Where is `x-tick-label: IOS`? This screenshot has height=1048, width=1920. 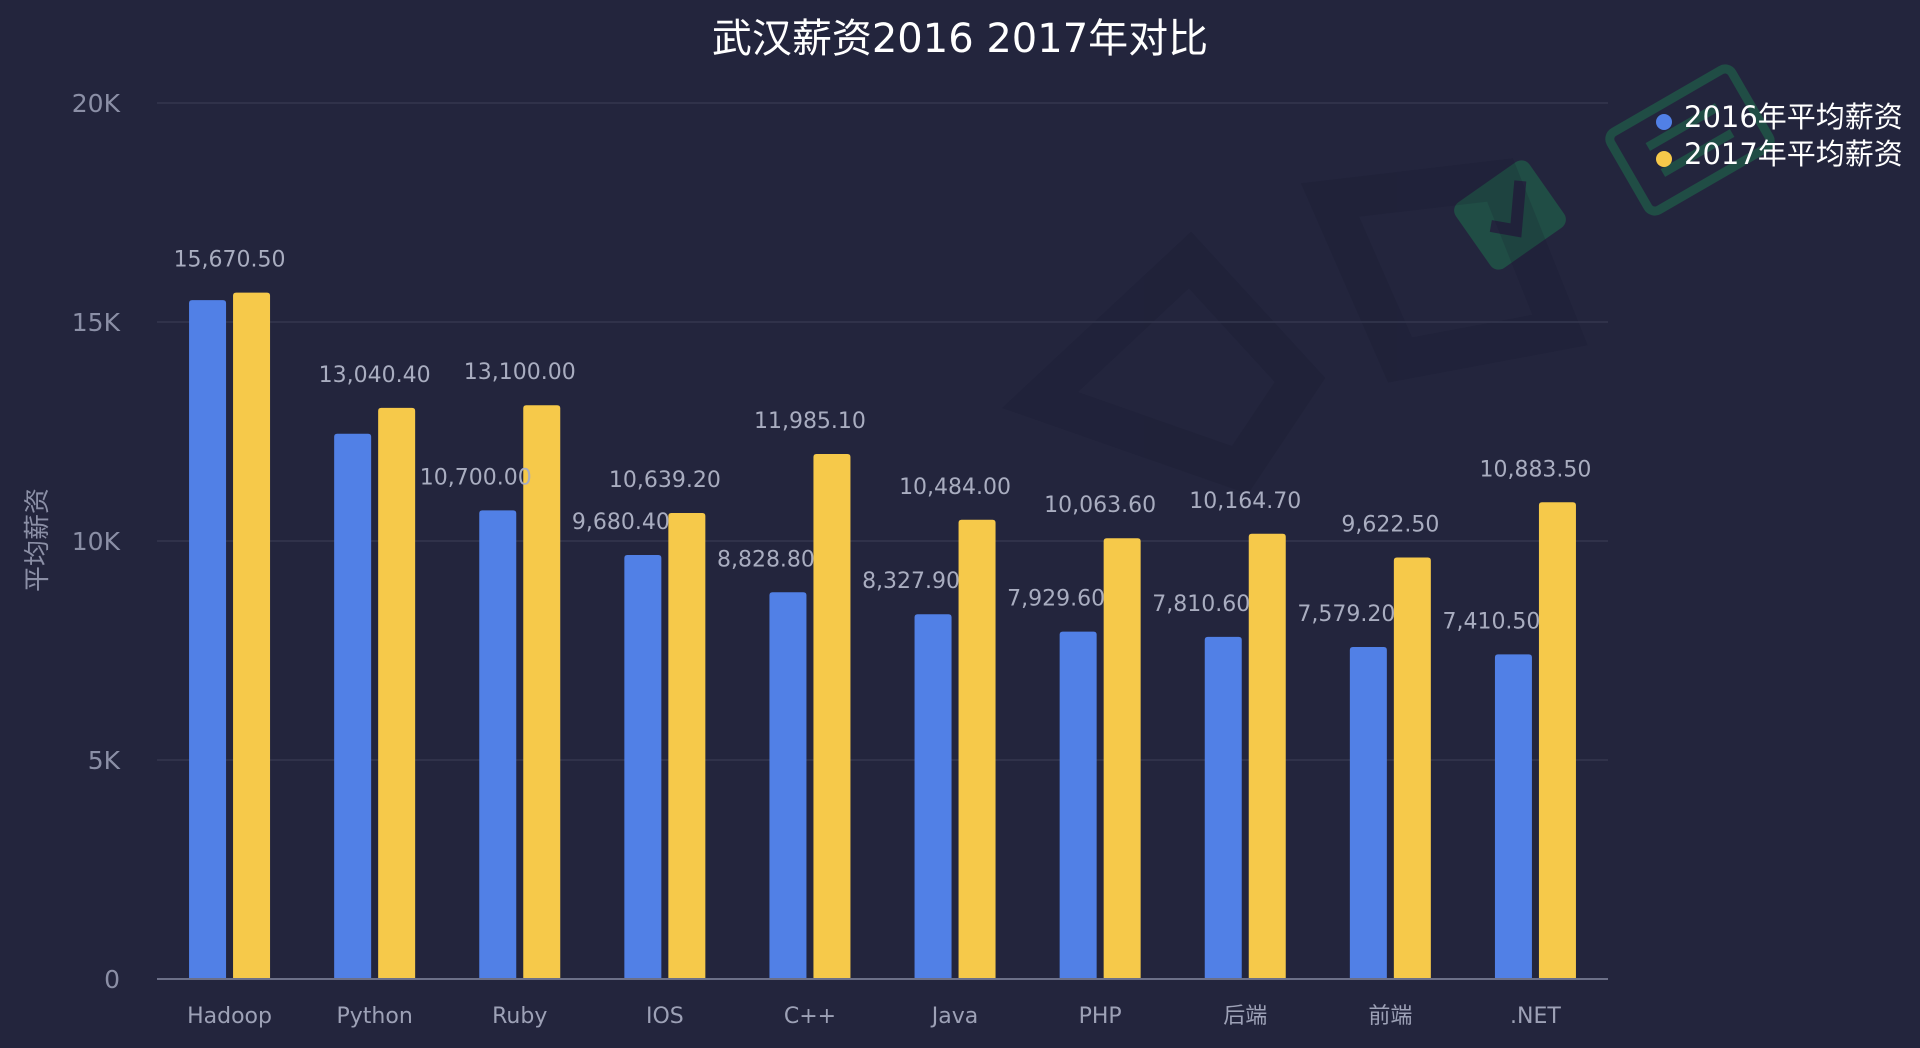 x-tick-label: IOS is located at coordinates (665, 1016).